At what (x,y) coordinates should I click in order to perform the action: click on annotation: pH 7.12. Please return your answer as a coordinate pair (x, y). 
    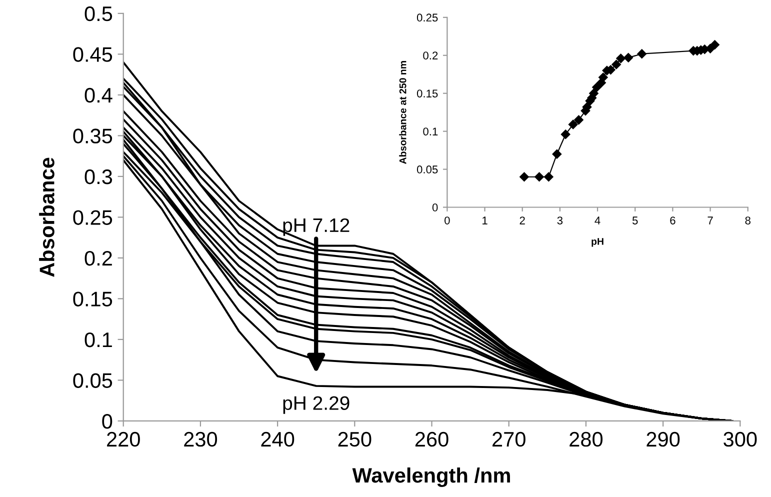
    Looking at the image, I should click on (316, 227).